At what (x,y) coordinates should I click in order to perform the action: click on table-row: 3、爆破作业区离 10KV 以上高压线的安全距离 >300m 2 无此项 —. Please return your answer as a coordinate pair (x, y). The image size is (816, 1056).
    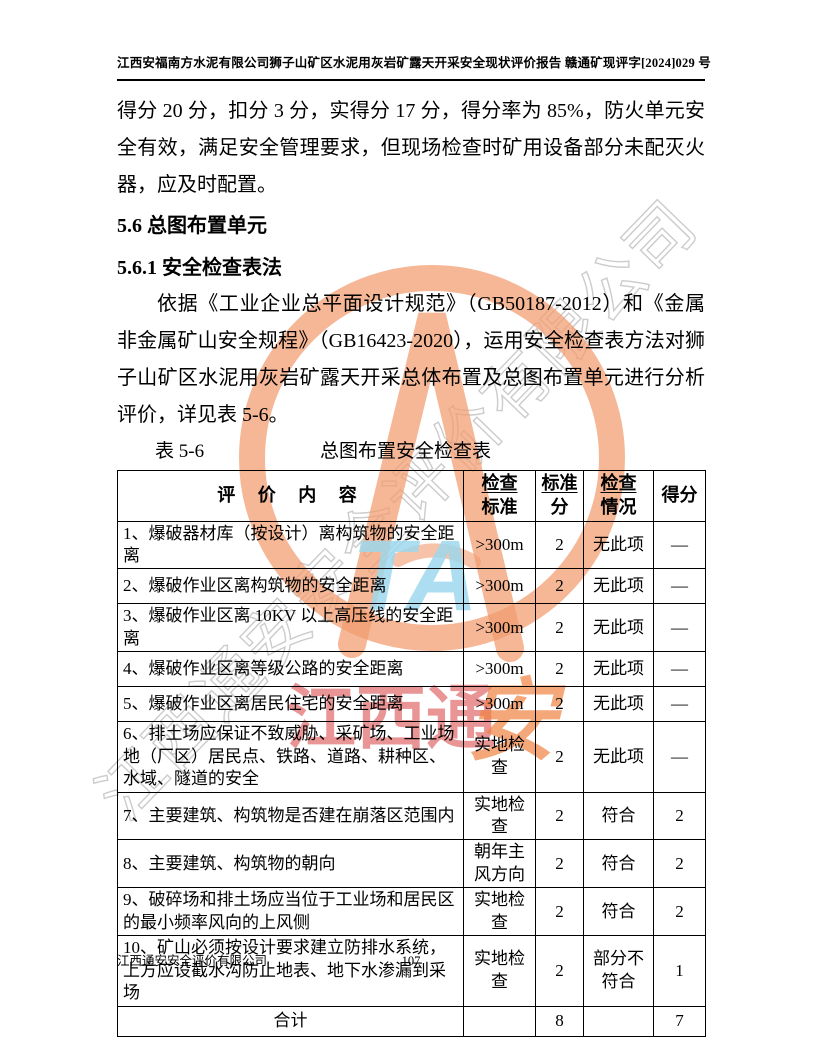
    Looking at the image, I should click on (411, 628).